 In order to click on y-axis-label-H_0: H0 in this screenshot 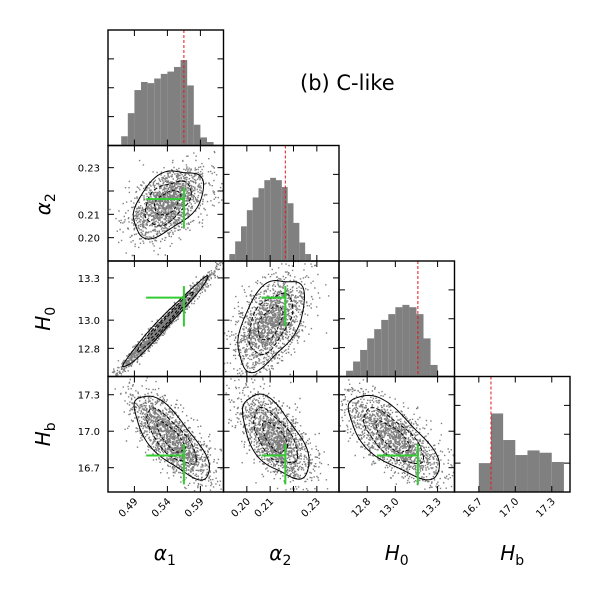, I will do `click(45, 319)`.